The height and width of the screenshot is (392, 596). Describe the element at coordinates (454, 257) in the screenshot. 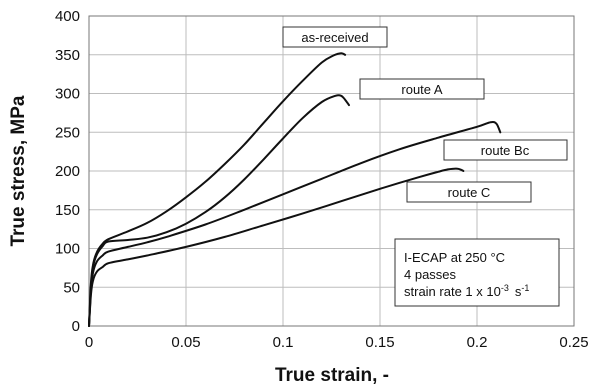

I see `note-line-1: I-ECAP at 250 °C` at that location.